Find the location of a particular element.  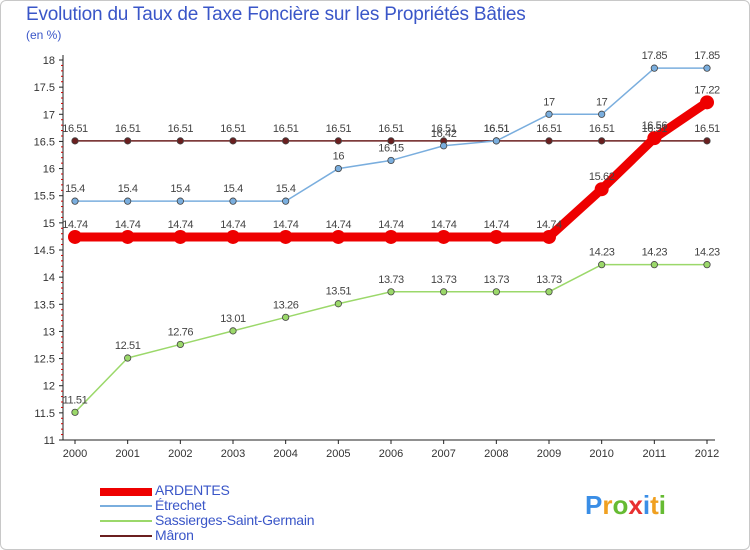

y-tick-label: 12 is located at coordinates (49, 387).